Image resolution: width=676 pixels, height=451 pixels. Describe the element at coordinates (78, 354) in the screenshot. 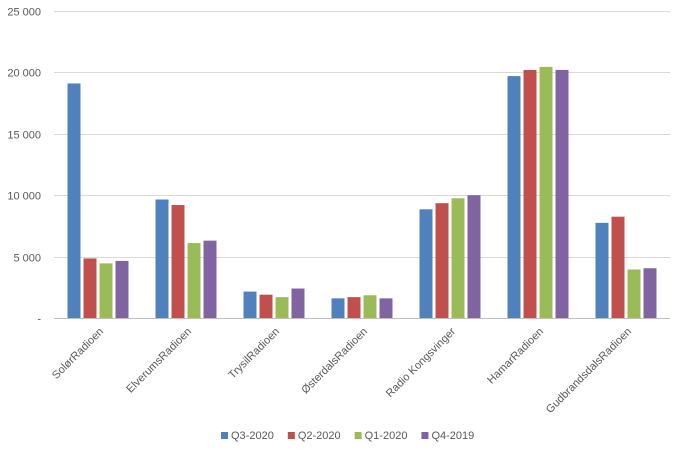

I see `x-tick-label: SolørRadioen` at that location.